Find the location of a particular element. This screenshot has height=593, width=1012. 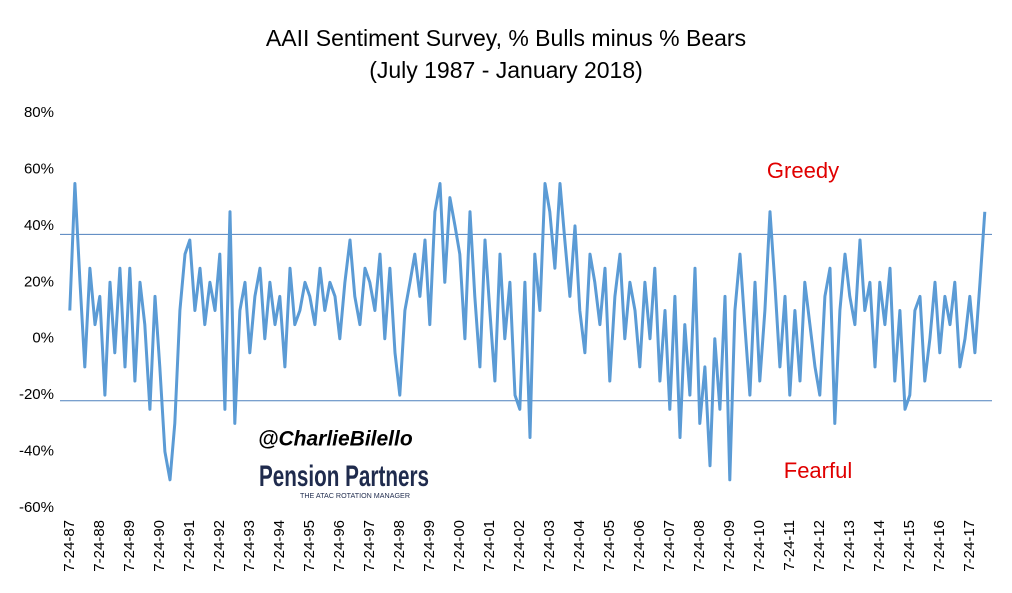

annotation: Greedy is located at coordinates (803, 170).